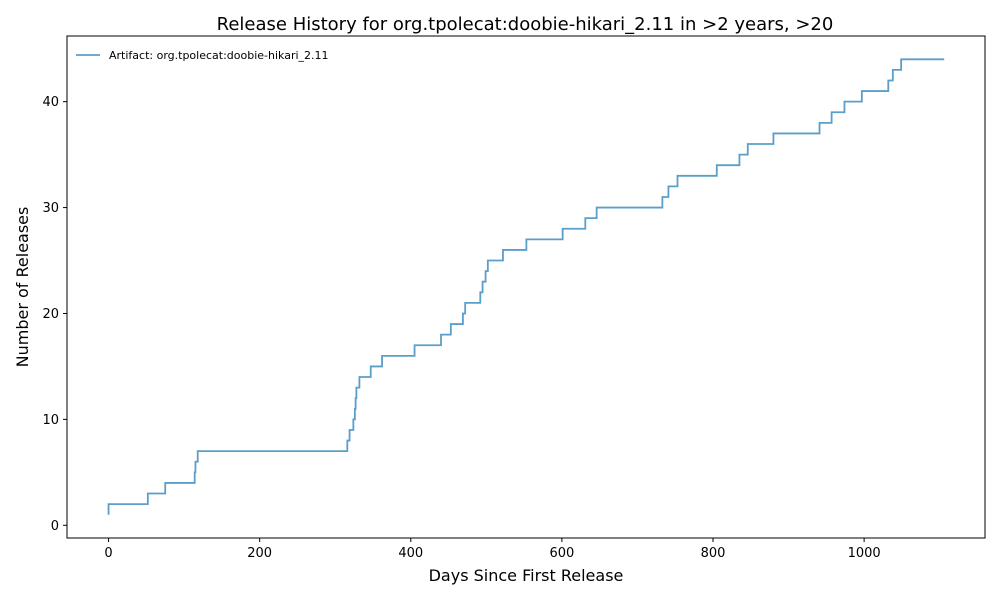  What do you see at coordinates (50, 314) in the screenshot?
I see `y-tick-label: 20` at bounding box center [50, 314].